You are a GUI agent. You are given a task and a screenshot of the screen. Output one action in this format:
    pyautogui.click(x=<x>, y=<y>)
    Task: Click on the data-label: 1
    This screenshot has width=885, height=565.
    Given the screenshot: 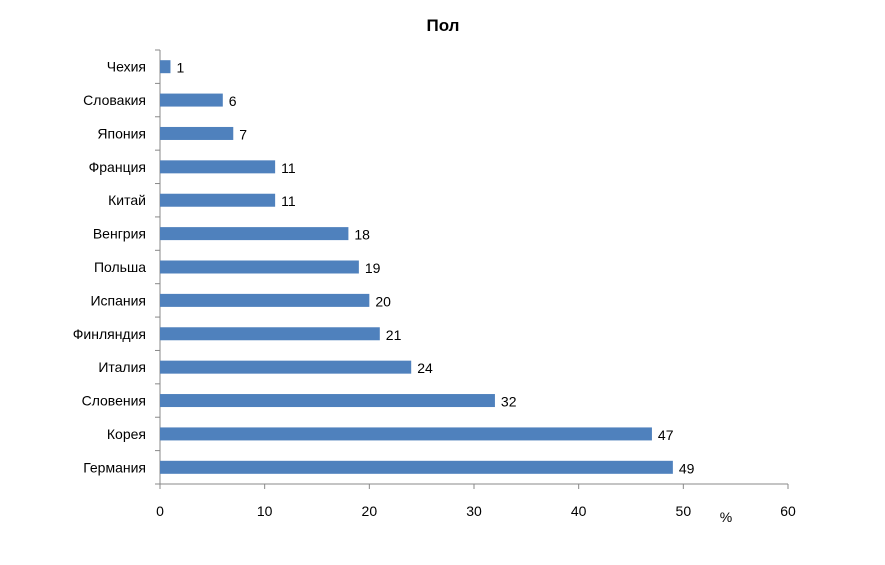 What is the action you would take?
    pyautogui.click(x=180, y=68)
    